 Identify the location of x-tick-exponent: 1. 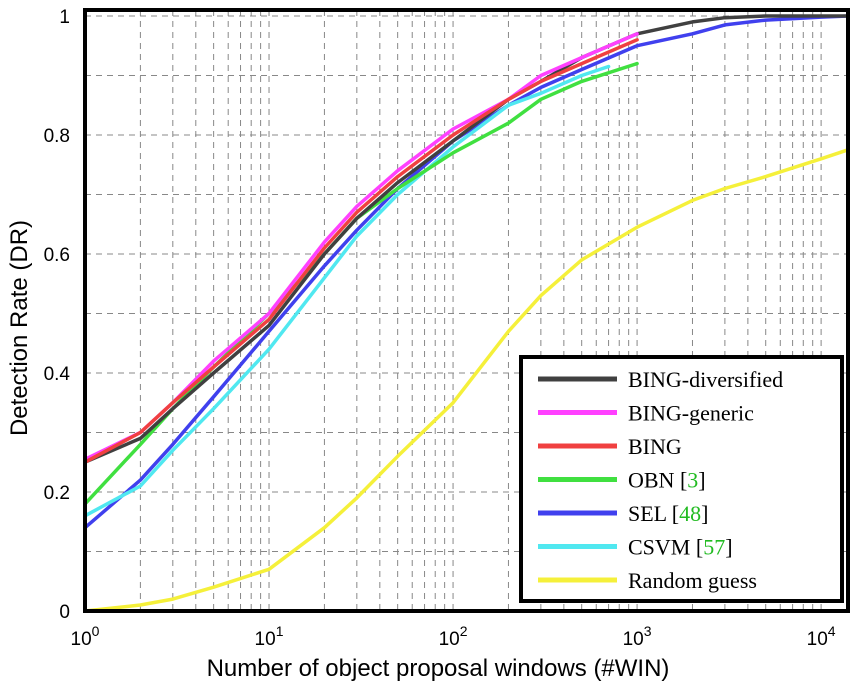
(280, 631).